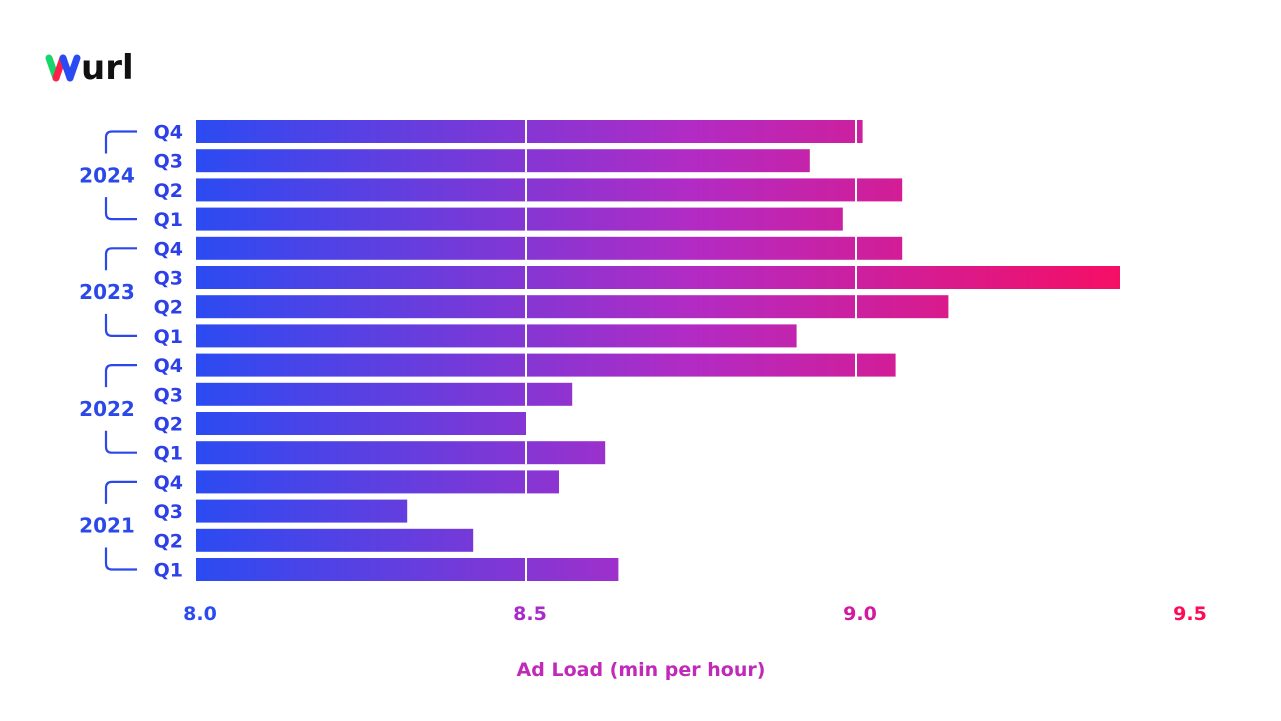 The width and height of the screenshot is (1281, 721). What do you see at coordinates (549, 248) in the screenshot?
I see `bar-2023-q4` at bounding box center [549, 248].